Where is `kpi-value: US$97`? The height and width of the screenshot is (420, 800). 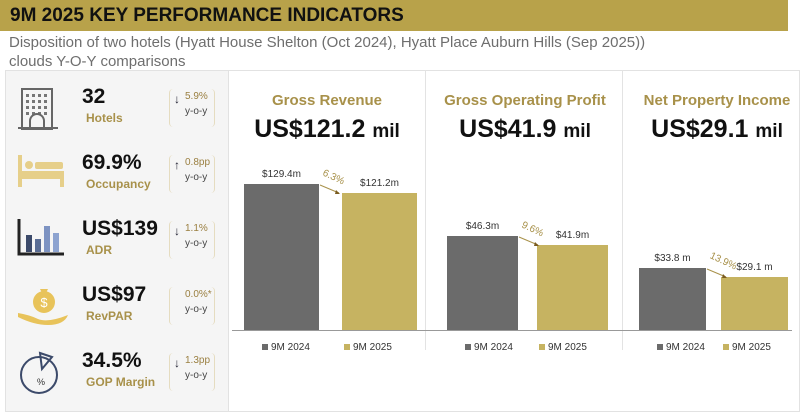 kpi-value: US$97 is located at coordinates (114, 294).